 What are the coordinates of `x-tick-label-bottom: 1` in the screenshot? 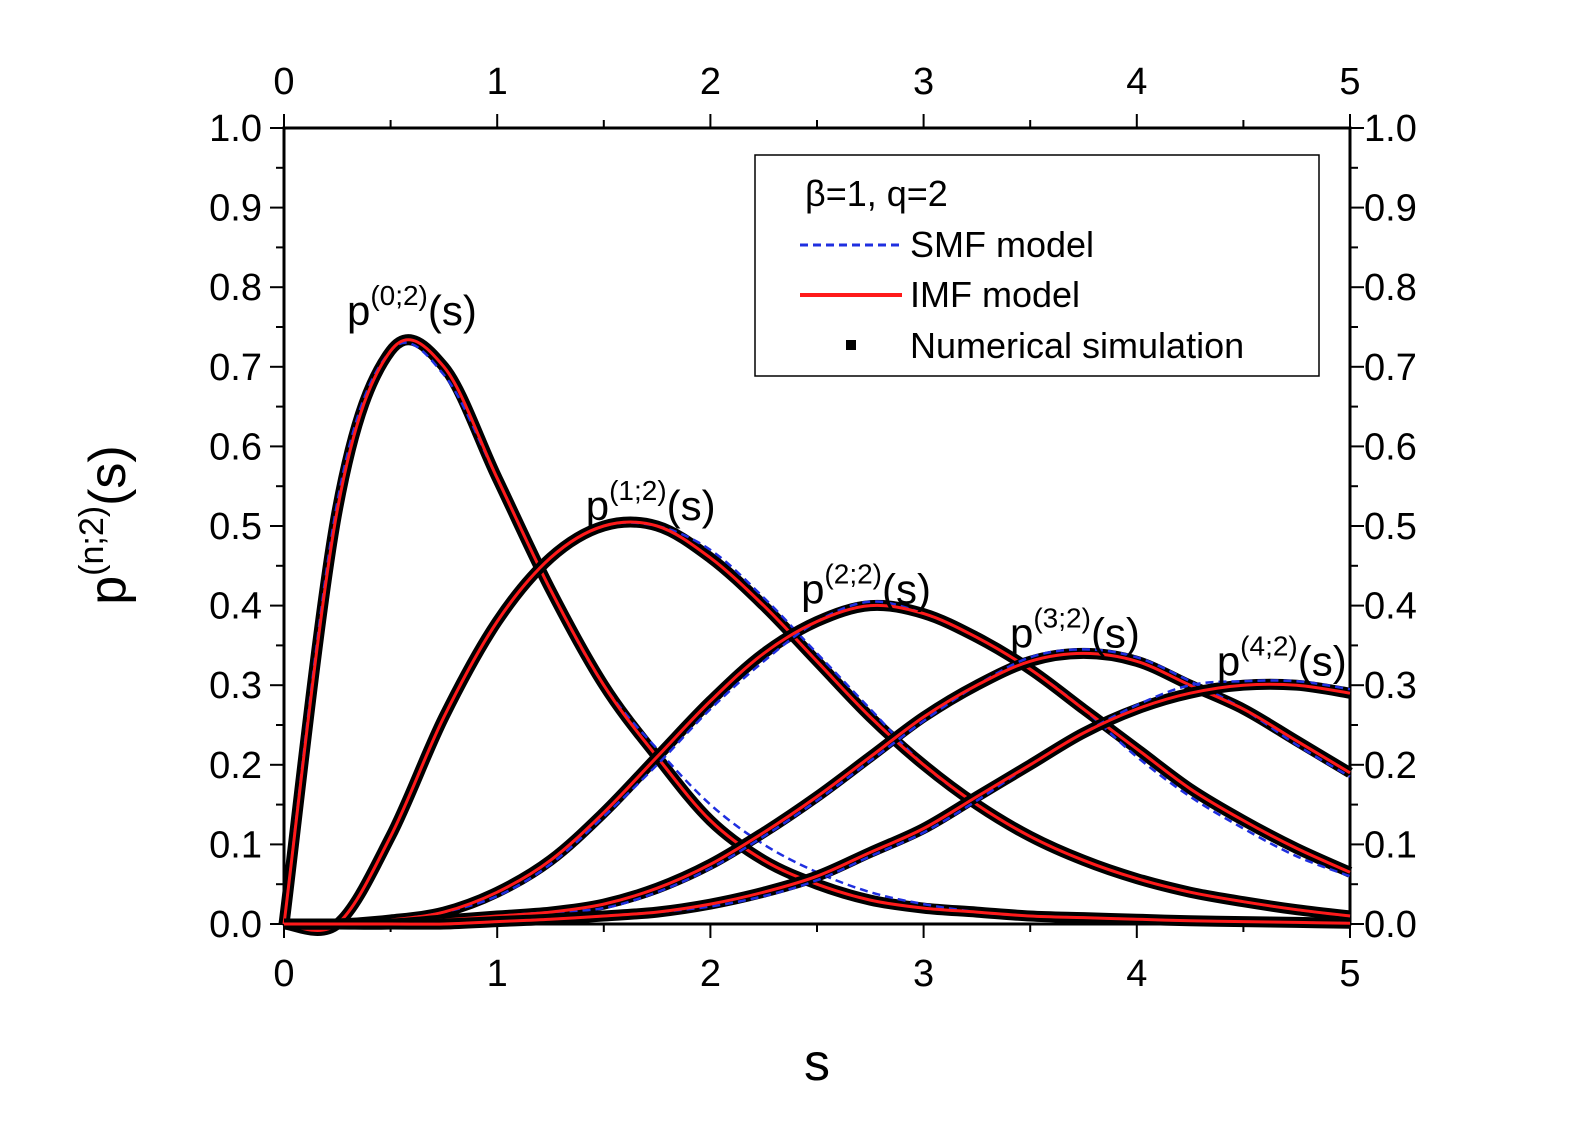 It's located at (497, 974).